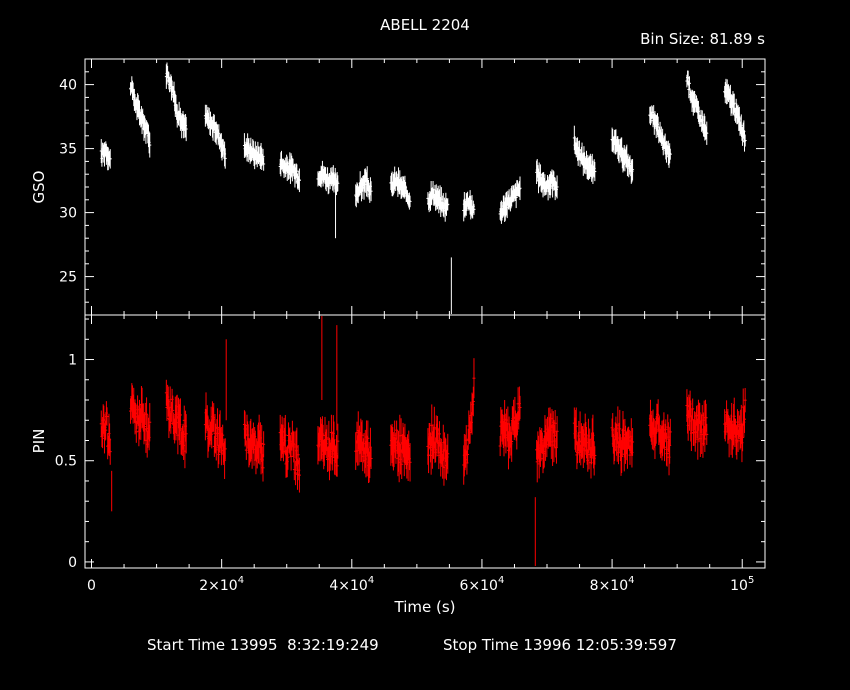  Describe the element at coordinates (218, 586) in the screenshot. I see `x-tick-mantissa: 2×10` at that location.